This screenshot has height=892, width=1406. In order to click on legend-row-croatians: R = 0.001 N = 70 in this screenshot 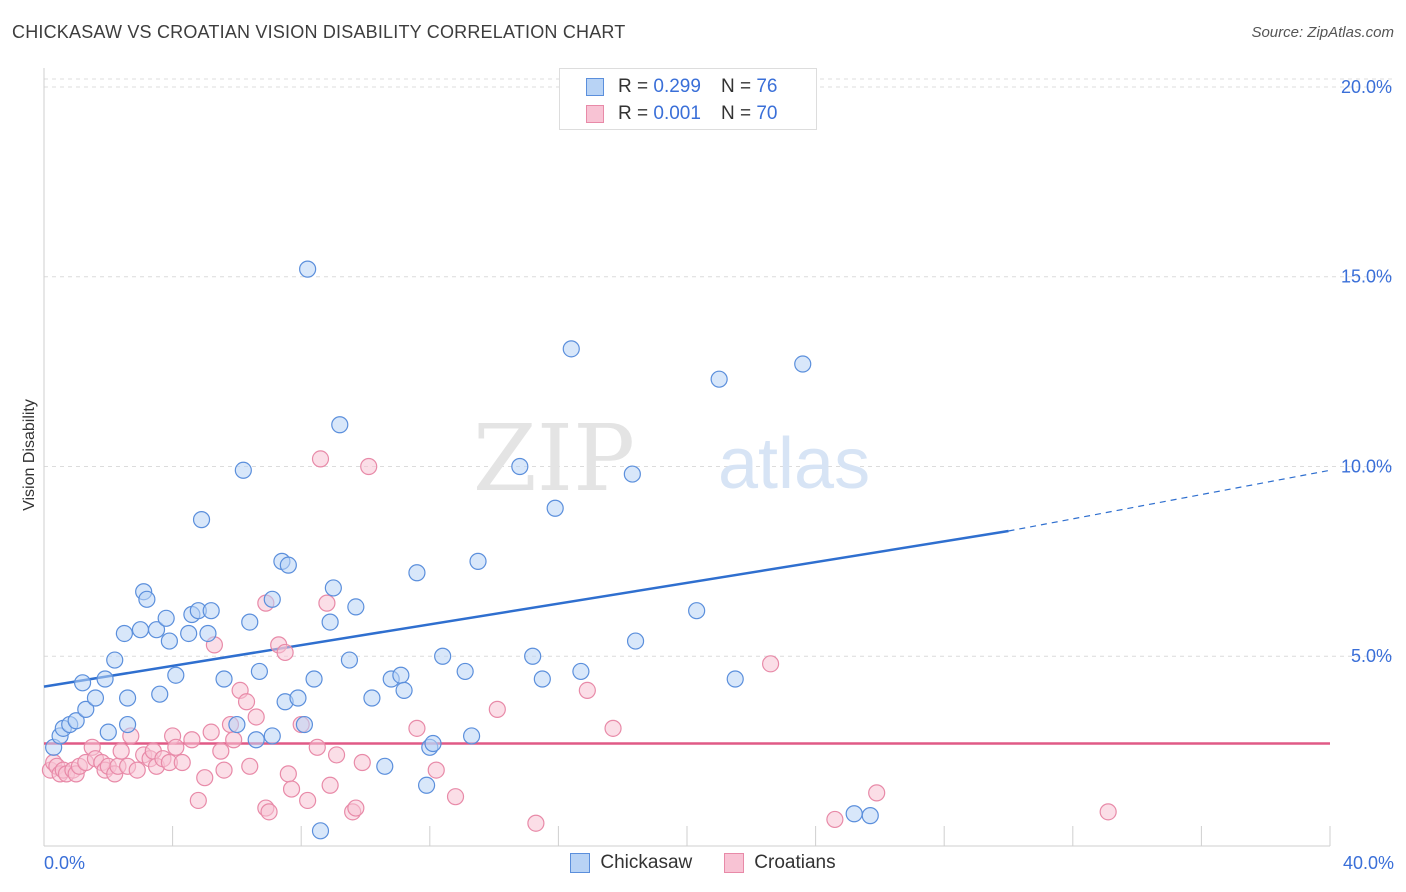, I will do `click(681, 114)`.